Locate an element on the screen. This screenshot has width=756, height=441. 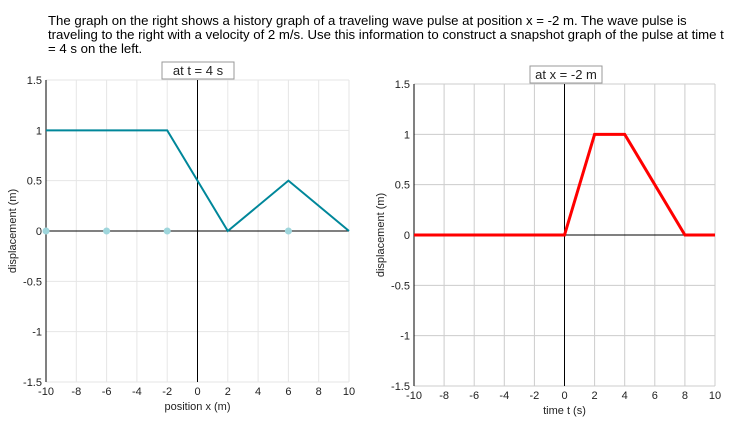
chart-title: at t = 4 s is located at coordinates (198, 70).